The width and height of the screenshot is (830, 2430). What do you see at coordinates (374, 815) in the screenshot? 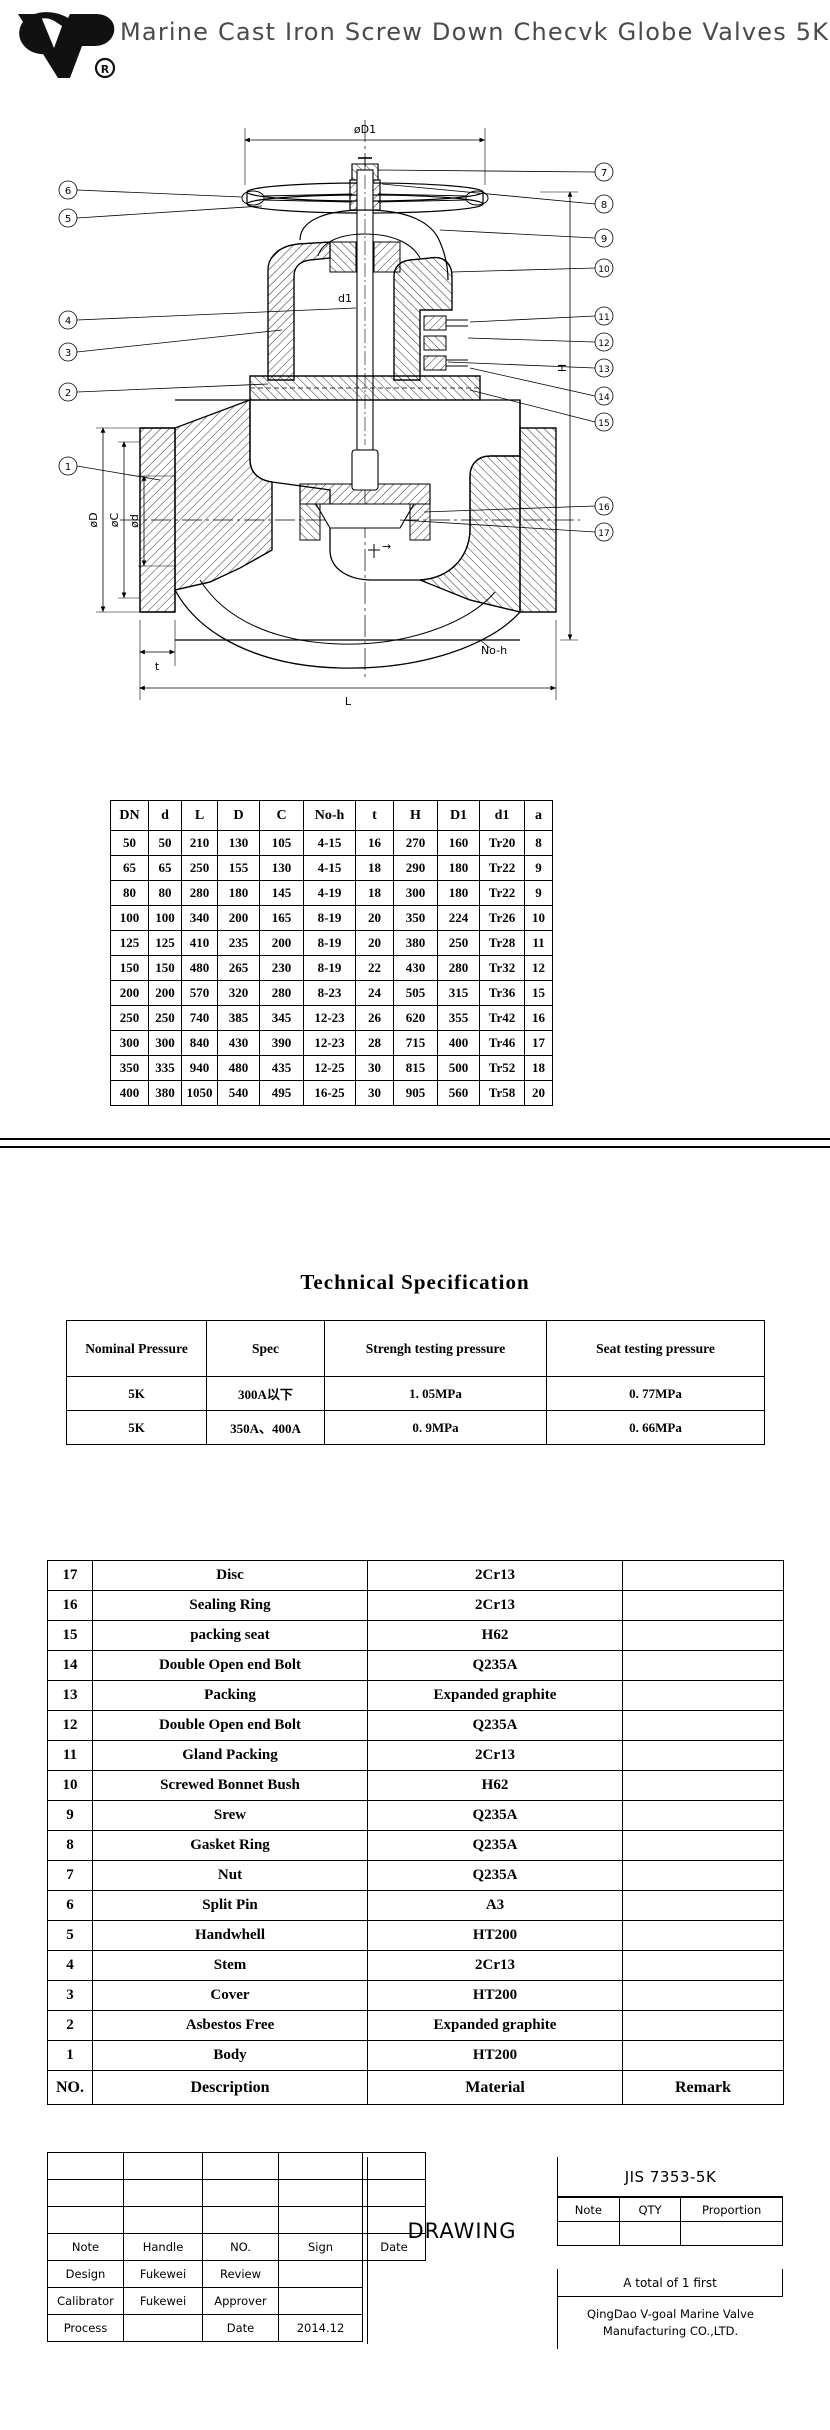
I see `dim-header-t: t` at bounding box center [374, 815].